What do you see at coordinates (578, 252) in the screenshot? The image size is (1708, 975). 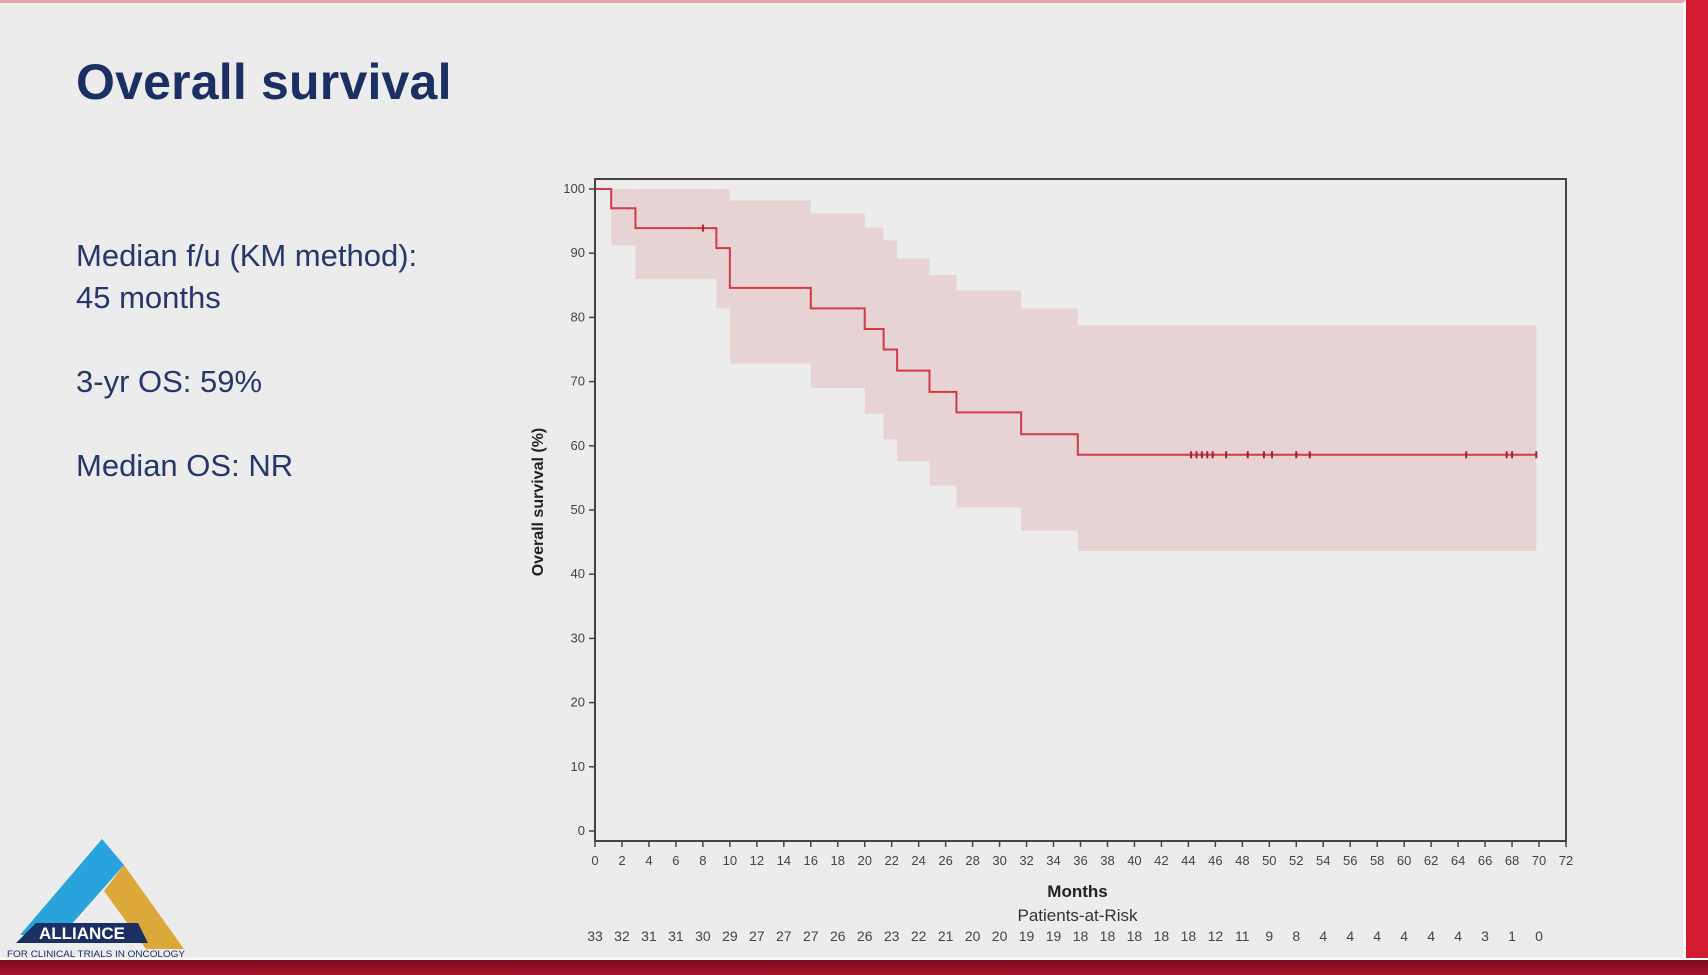 I see `y-tick-label: 90` at bounding box center [578, 252].